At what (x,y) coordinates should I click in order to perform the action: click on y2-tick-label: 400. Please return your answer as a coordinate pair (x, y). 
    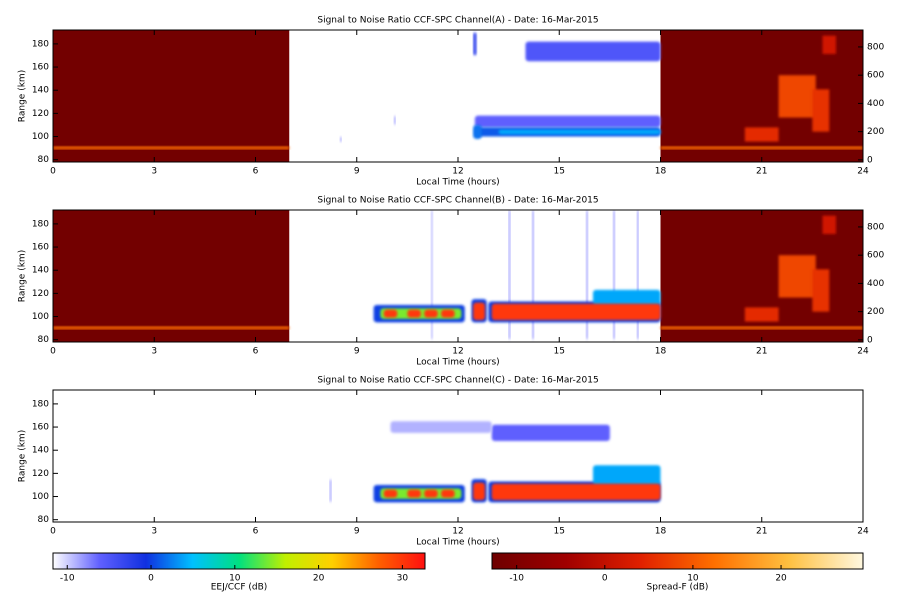
    Looking at the image, I should click on (875, 284).